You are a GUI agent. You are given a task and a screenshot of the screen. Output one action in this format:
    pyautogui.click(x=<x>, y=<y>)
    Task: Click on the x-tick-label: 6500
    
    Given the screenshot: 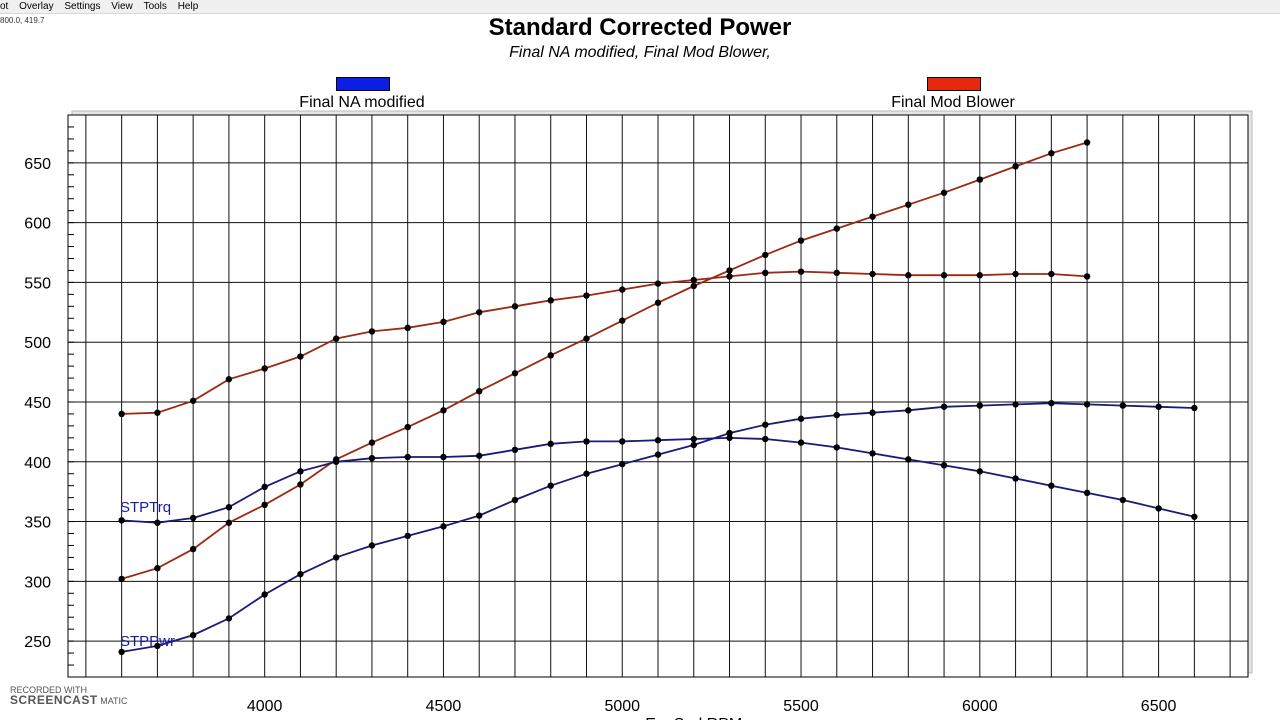 What is the action you would take?
    pyautogui.click(x=1159, y=706)
    